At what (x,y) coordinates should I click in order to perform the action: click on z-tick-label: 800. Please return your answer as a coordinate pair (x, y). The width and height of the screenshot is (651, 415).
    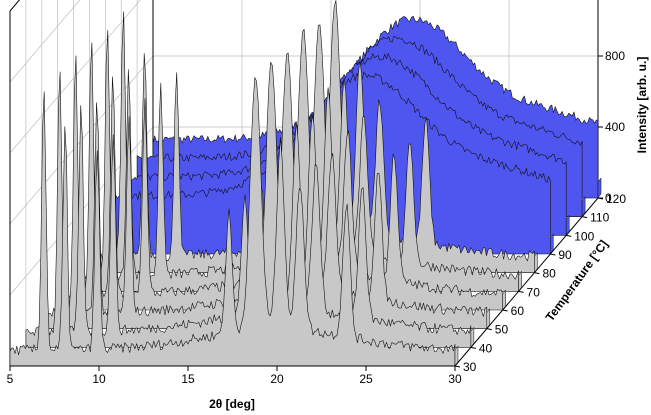
    Looking at the image, I should click on (615, 56).